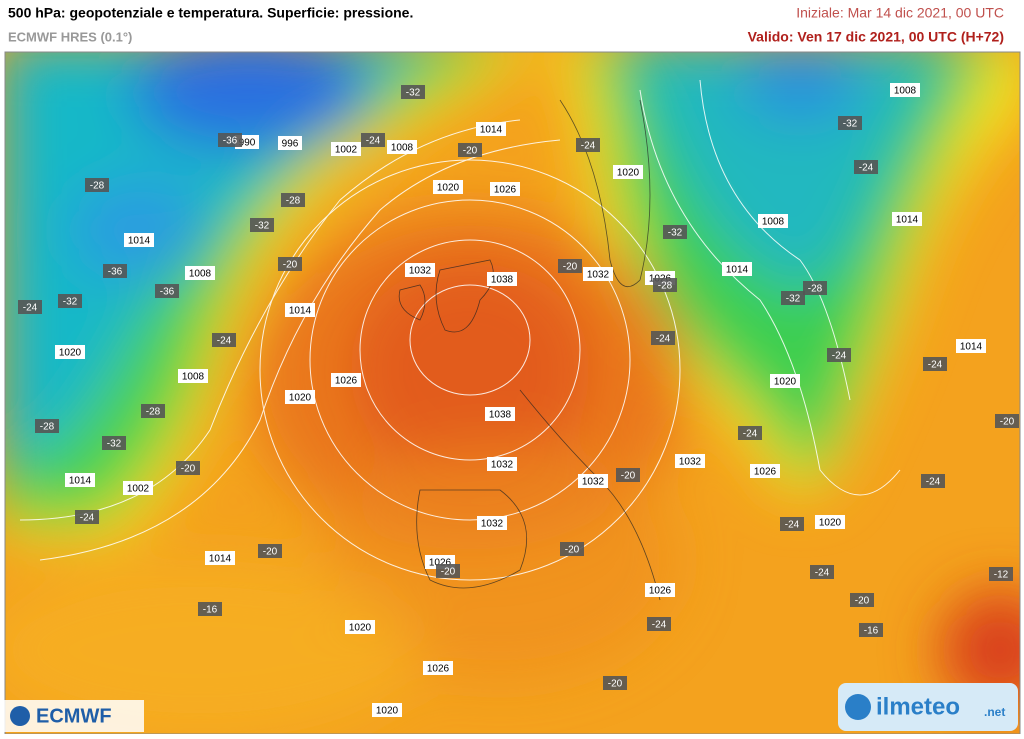 The image size is (1024, 739). I want to click on ilmeteo-logo-icon, so click(858, 707).